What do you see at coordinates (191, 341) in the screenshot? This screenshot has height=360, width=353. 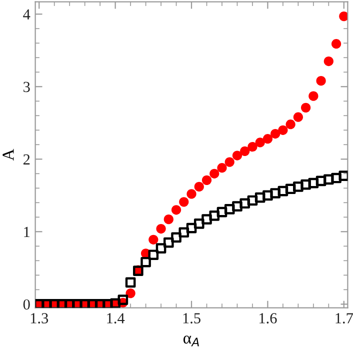 I see `x-axis-title: α$_{A}$` at bounding box center [191, 341].